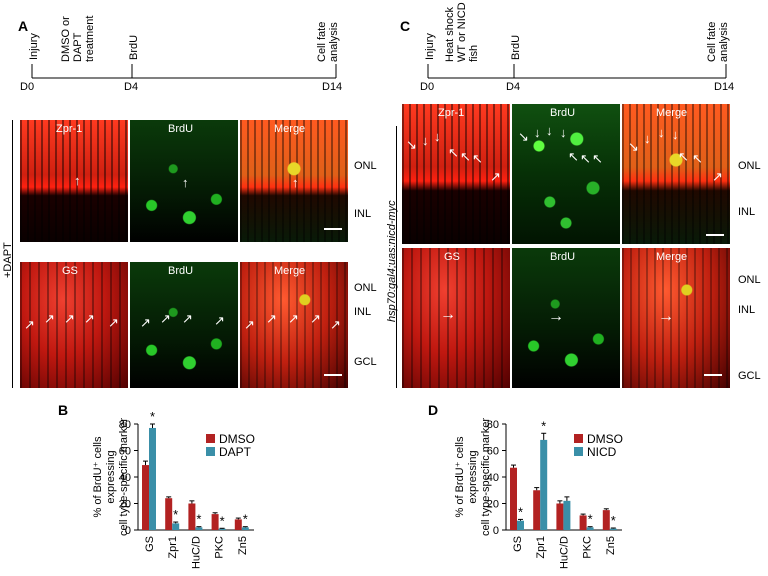 The height and width of the screenshot is (576, 768). What do you see at coordinates (34, 46) in the screenshot?
I see `timeline-a-event-injury: Injury` at bounding box center [34, 46].